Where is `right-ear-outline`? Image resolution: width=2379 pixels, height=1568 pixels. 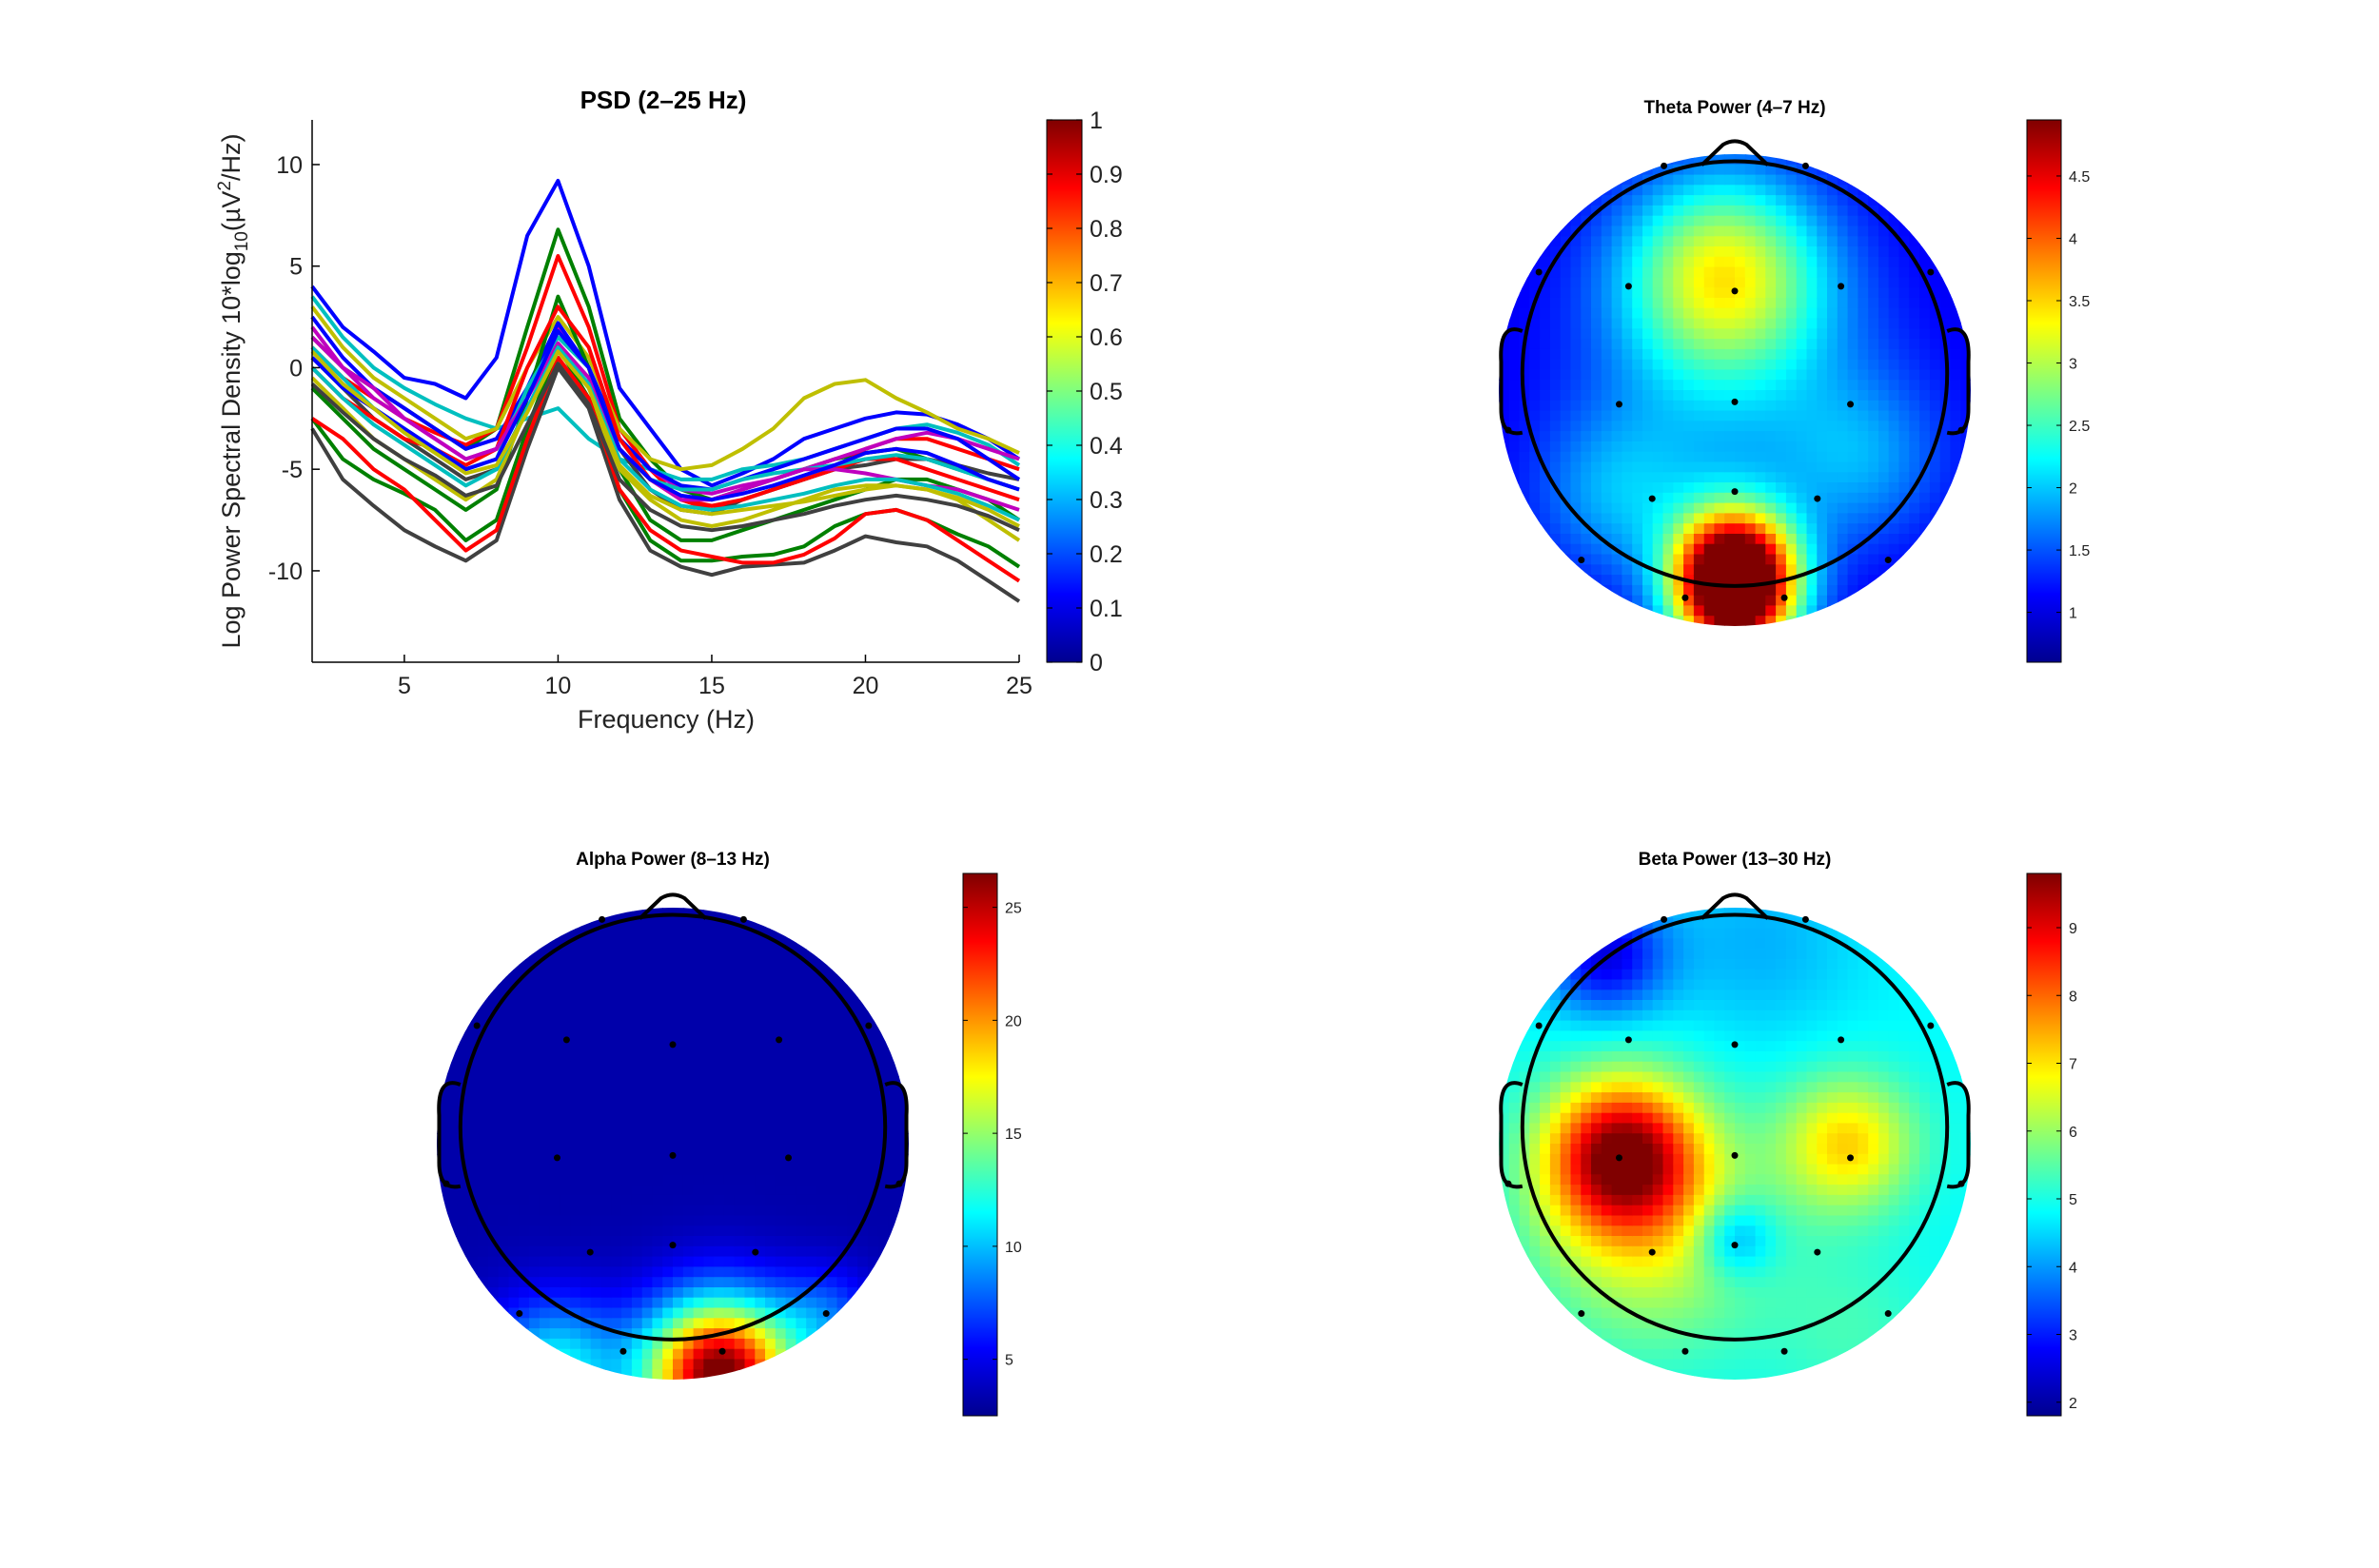
right-ear-outline is located at coordinates (896, 1135).